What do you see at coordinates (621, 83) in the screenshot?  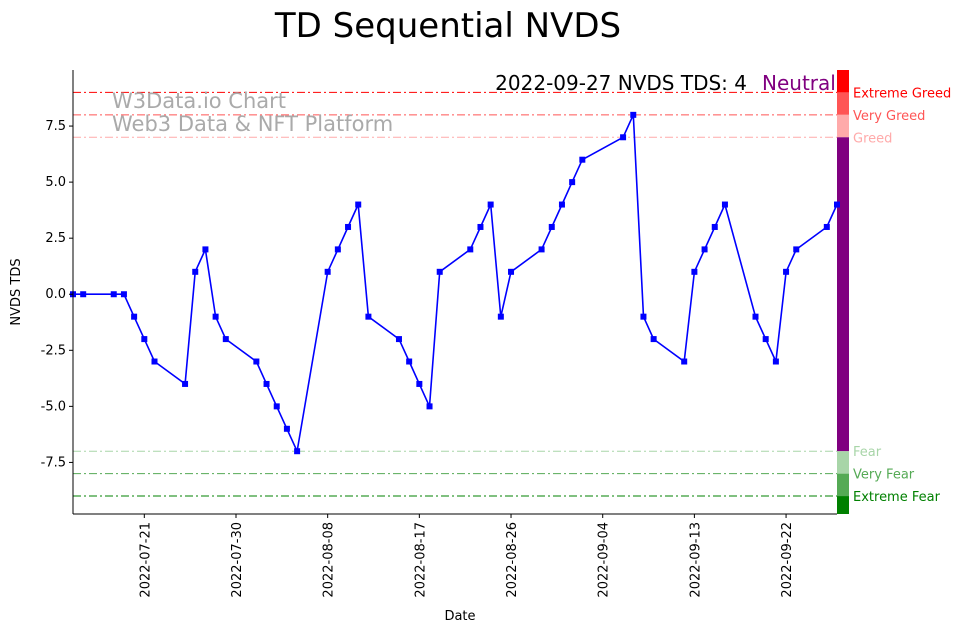 I see `status-label: 2022-09-27 NVDS TDS: 4` at bounding box center [621, 83].